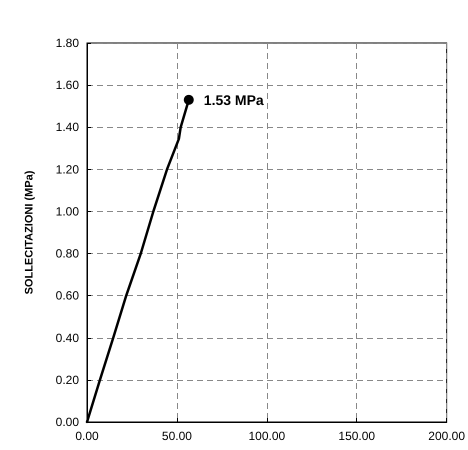 The image size is (468, 450). I want to click on x-tick-label: 200.00, so click(447, 436).